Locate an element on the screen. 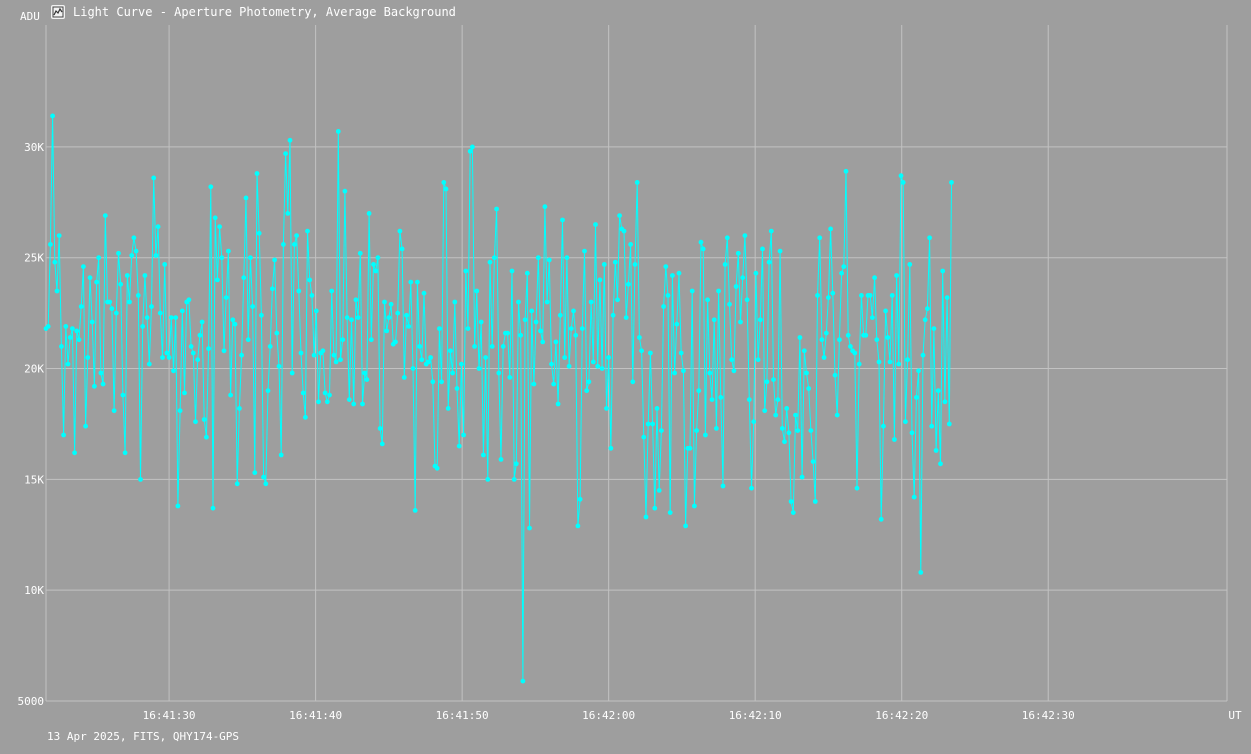 The width and height of the screenshot is (1251, 754). y-axis-label: ADU is located at coordinates (30, 16).